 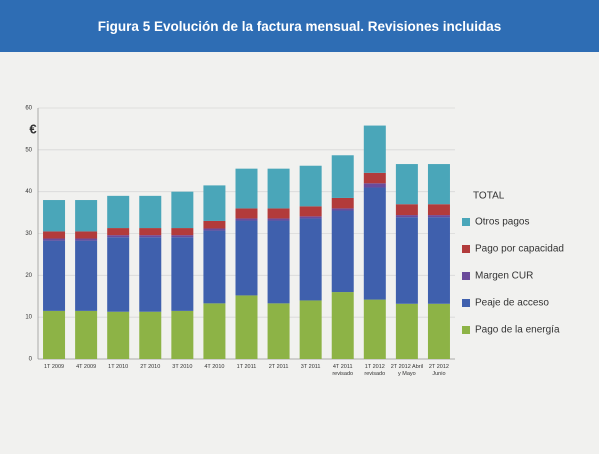 What do you see at coordinates (512, 303) in the screenshot?
I see `legend-label: Peaje de acceso` at bounding box center [512, 303].